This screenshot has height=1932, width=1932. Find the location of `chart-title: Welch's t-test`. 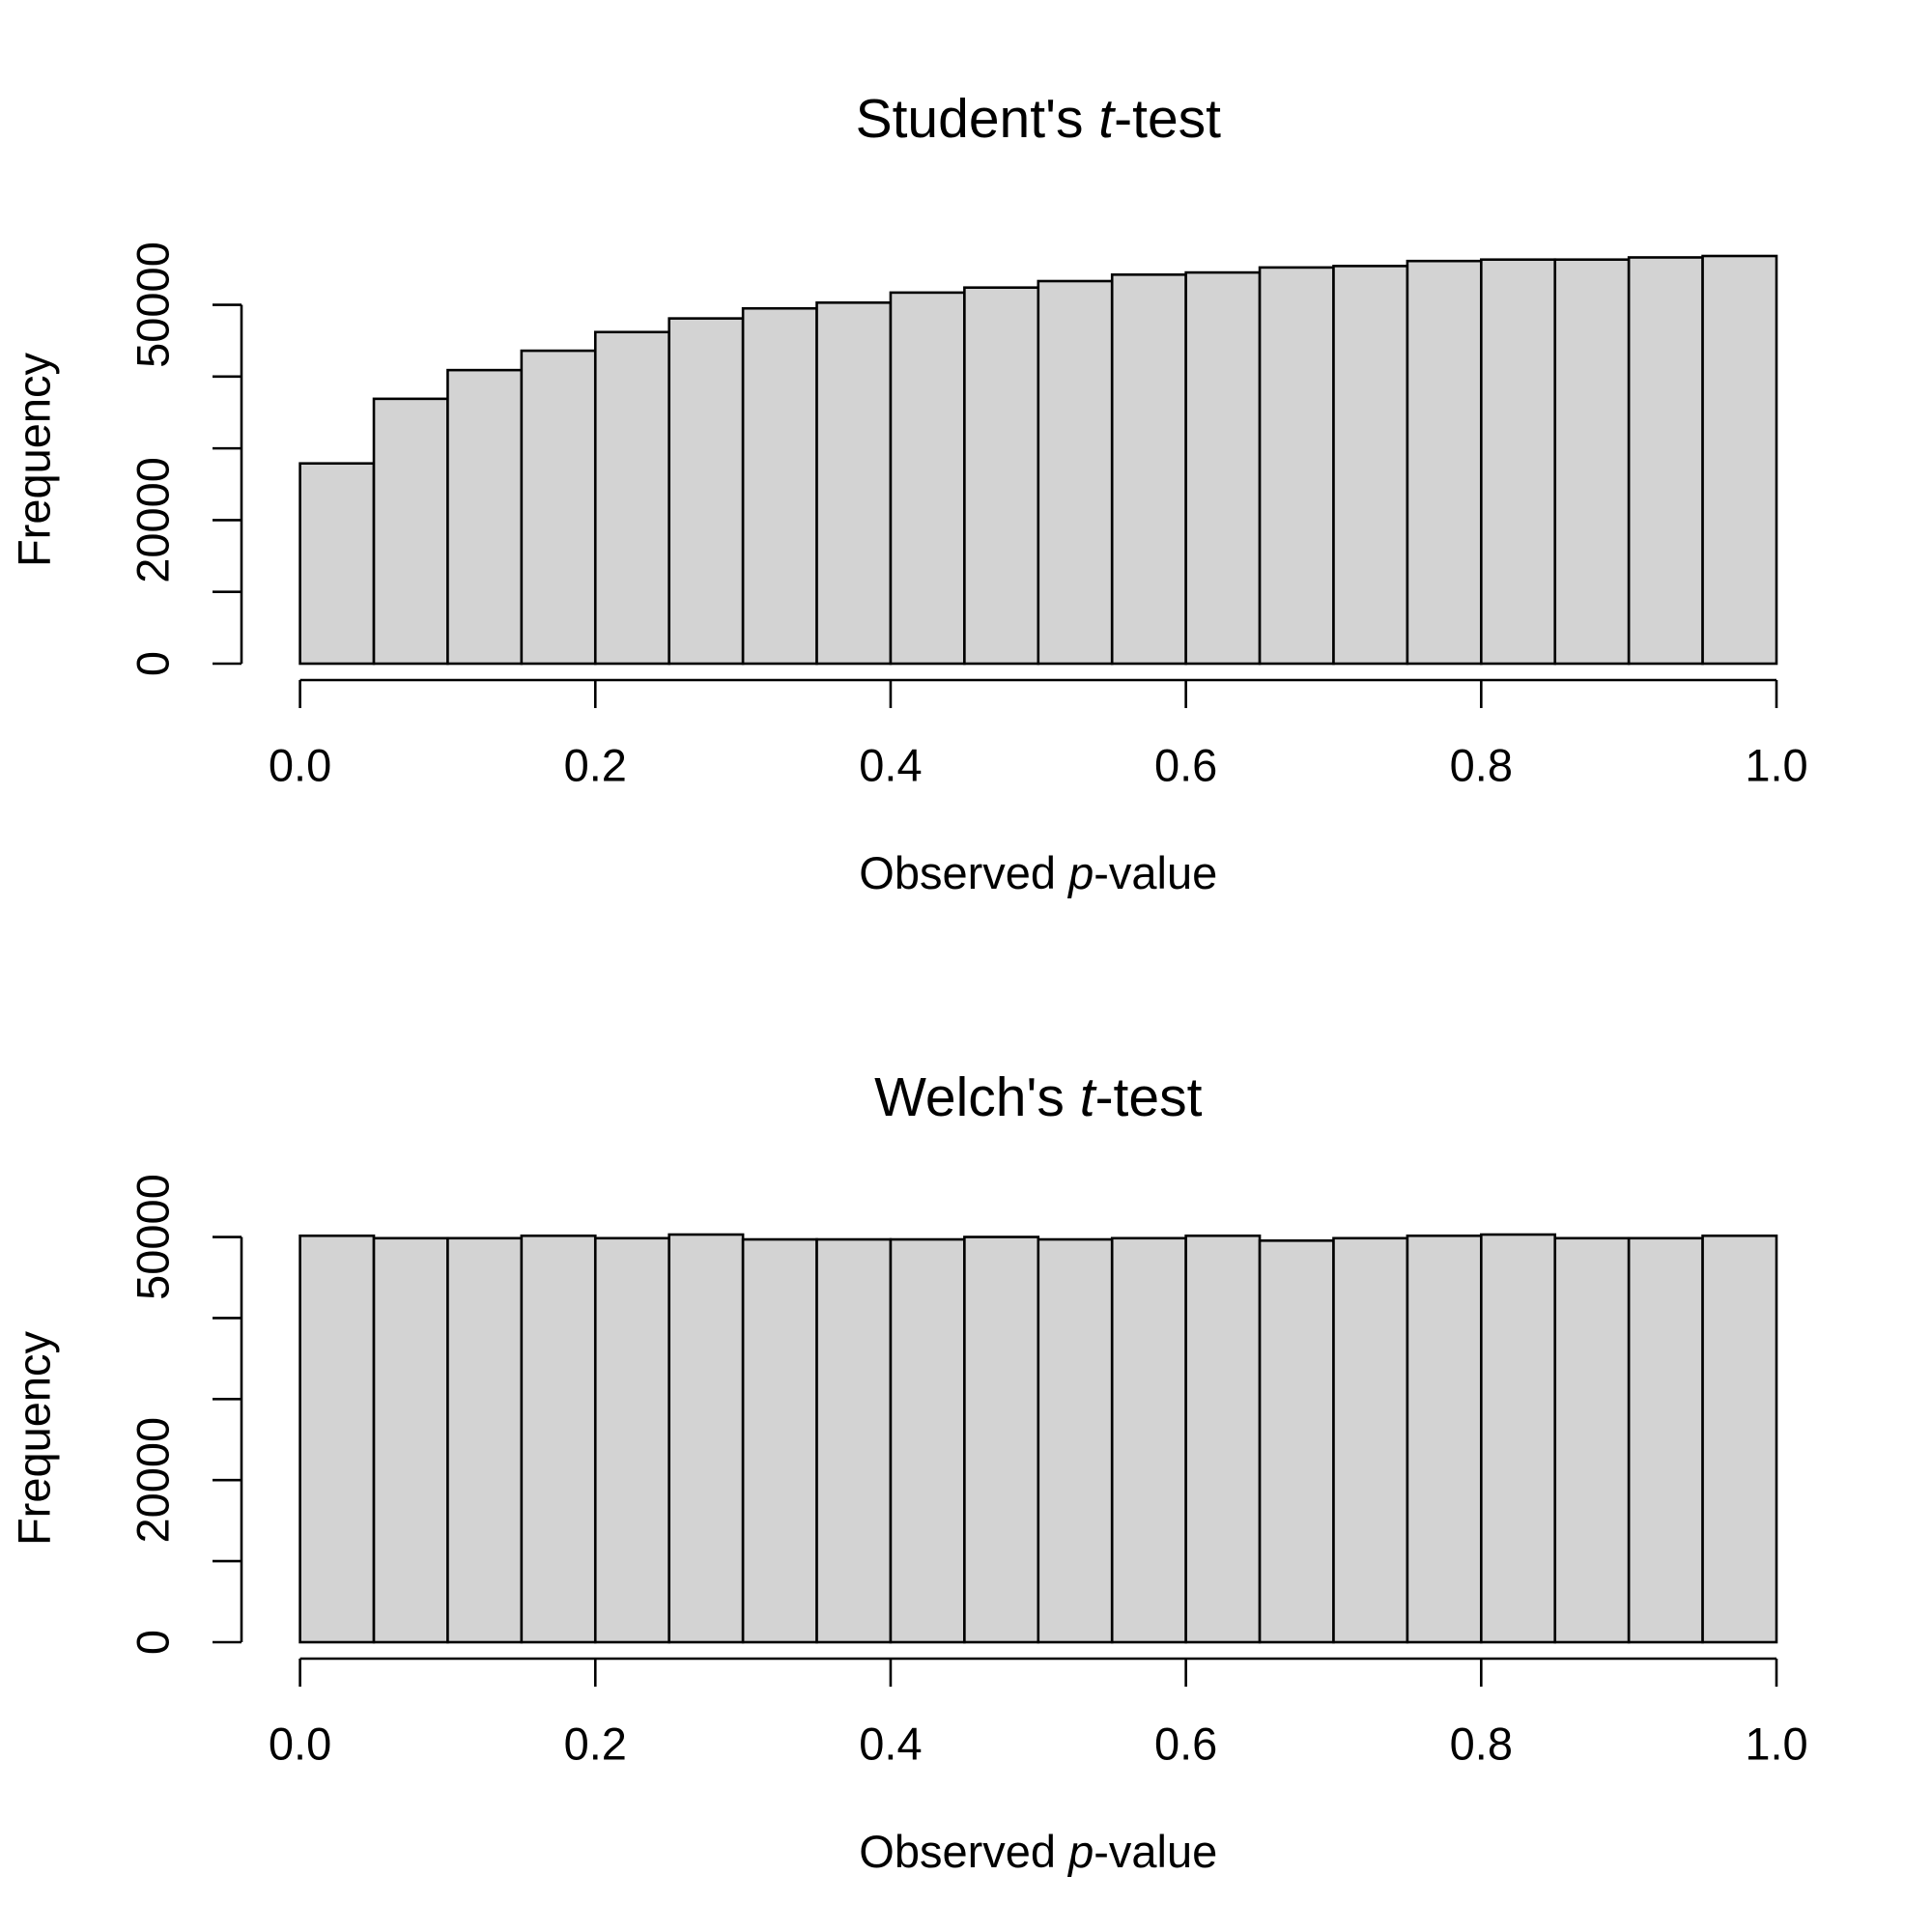

chart-title: Welch's t-test is located at coordinates (1038, 1097).